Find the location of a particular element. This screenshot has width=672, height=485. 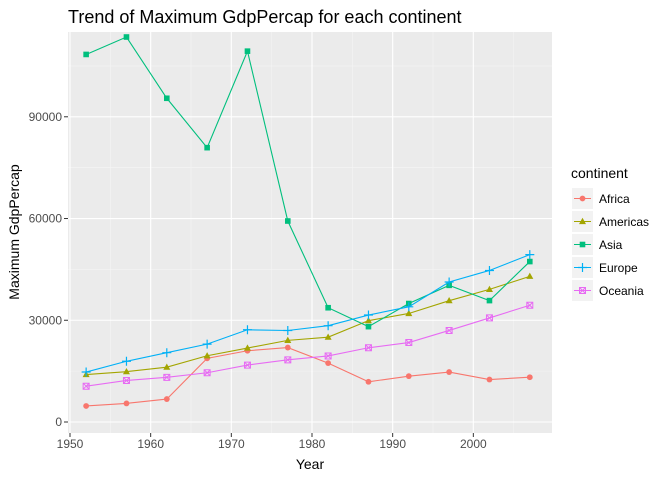

x-tick-label: 2000 is located at coordinates (473, 444).